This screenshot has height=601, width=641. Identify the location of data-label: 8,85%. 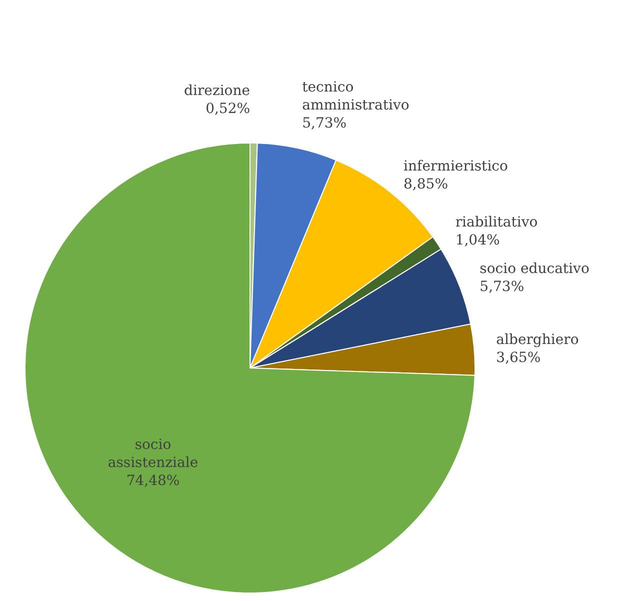
(426, 184).